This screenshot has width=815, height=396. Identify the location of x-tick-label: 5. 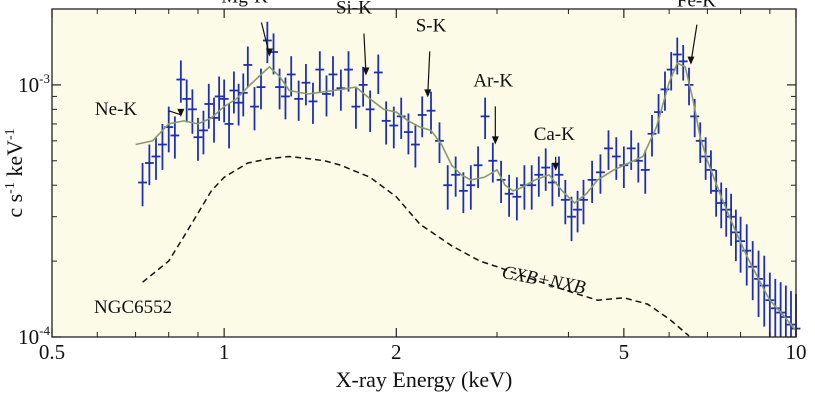
(624, 352).